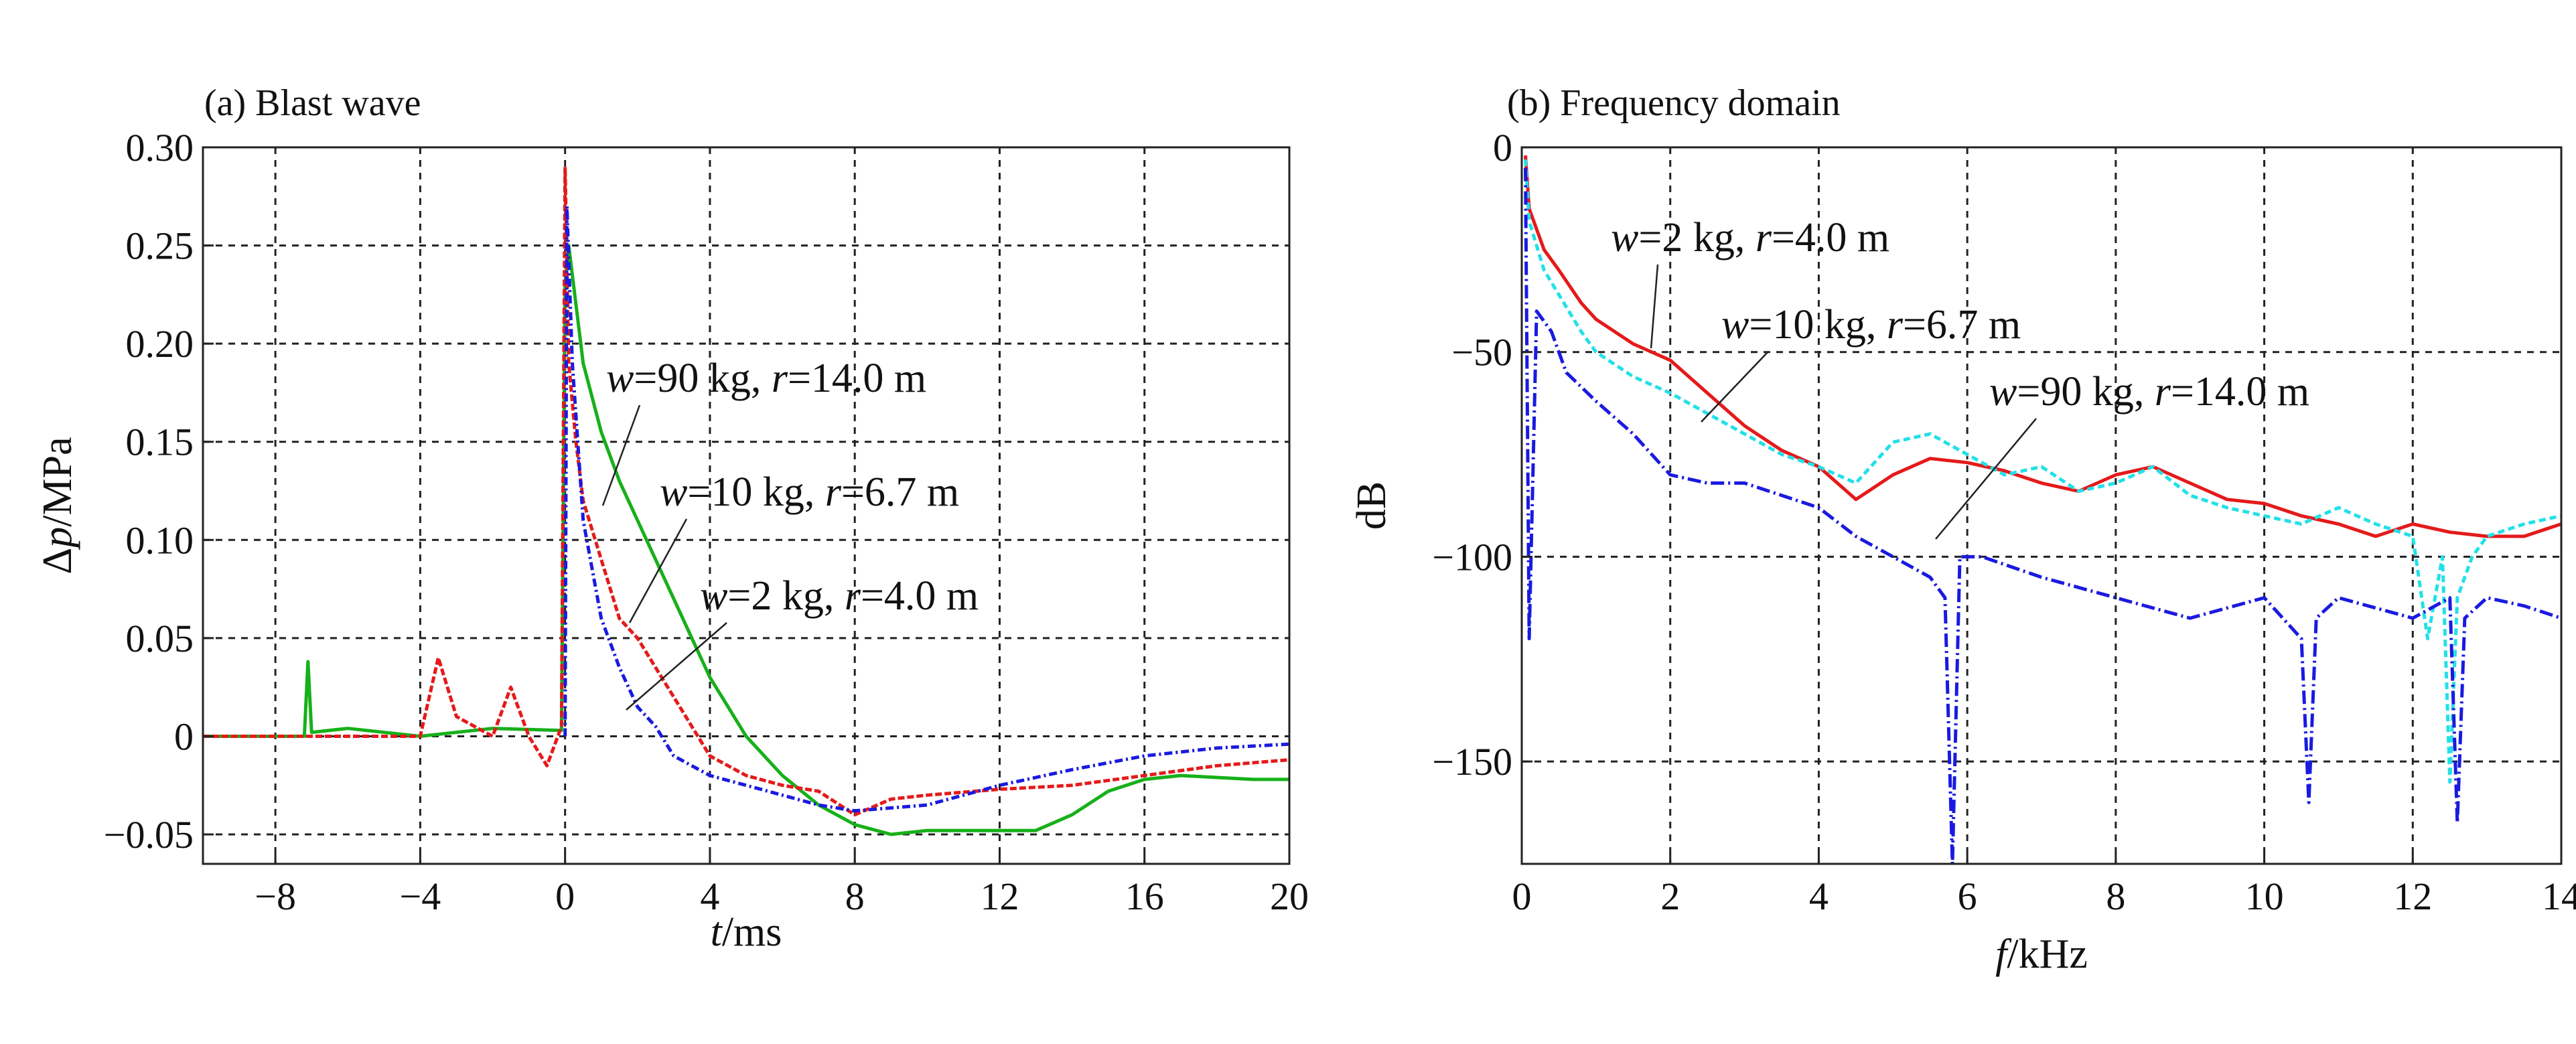  Describe the element at coordinates (420, 896) in the screenshot. I see `x-tick-label: −4` at that location.